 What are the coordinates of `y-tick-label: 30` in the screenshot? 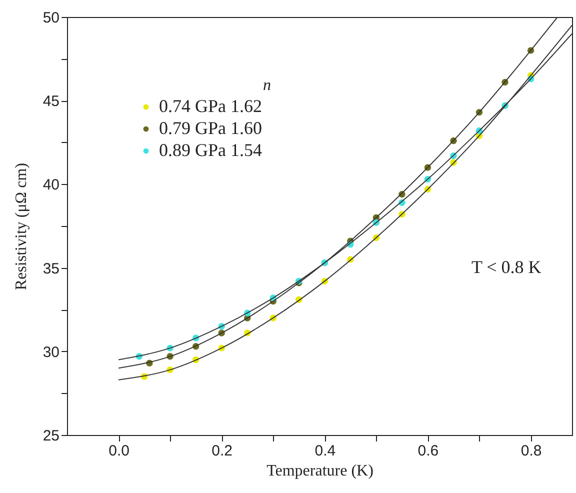 It's located at (51, 352).